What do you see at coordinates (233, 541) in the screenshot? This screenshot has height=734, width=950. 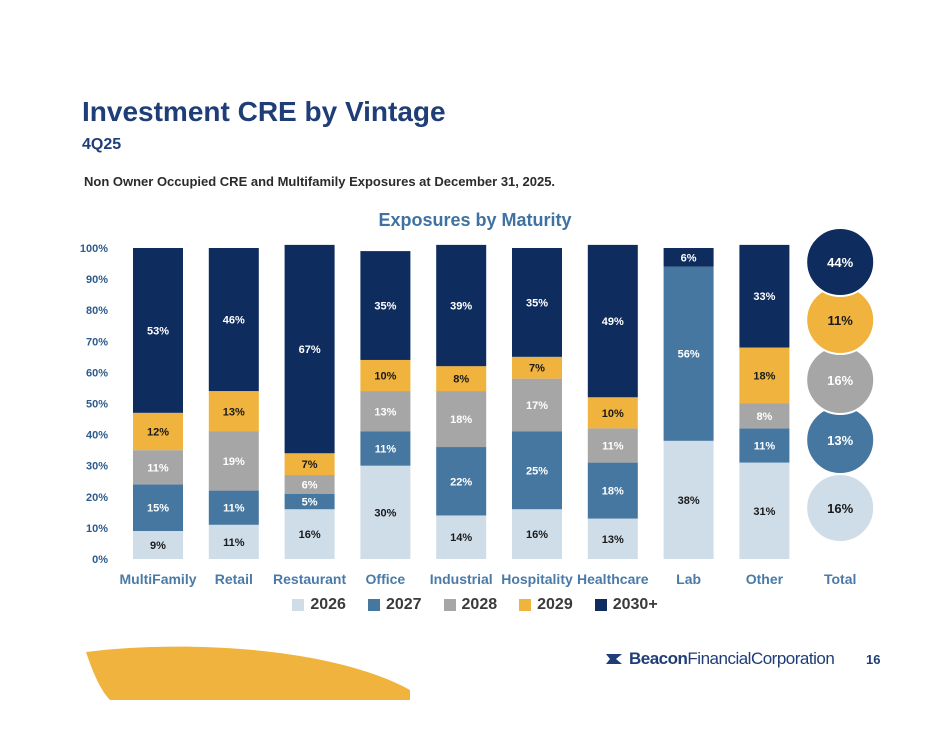 I see `bar-segment-retail-2026` at bounding box center [233, 541].